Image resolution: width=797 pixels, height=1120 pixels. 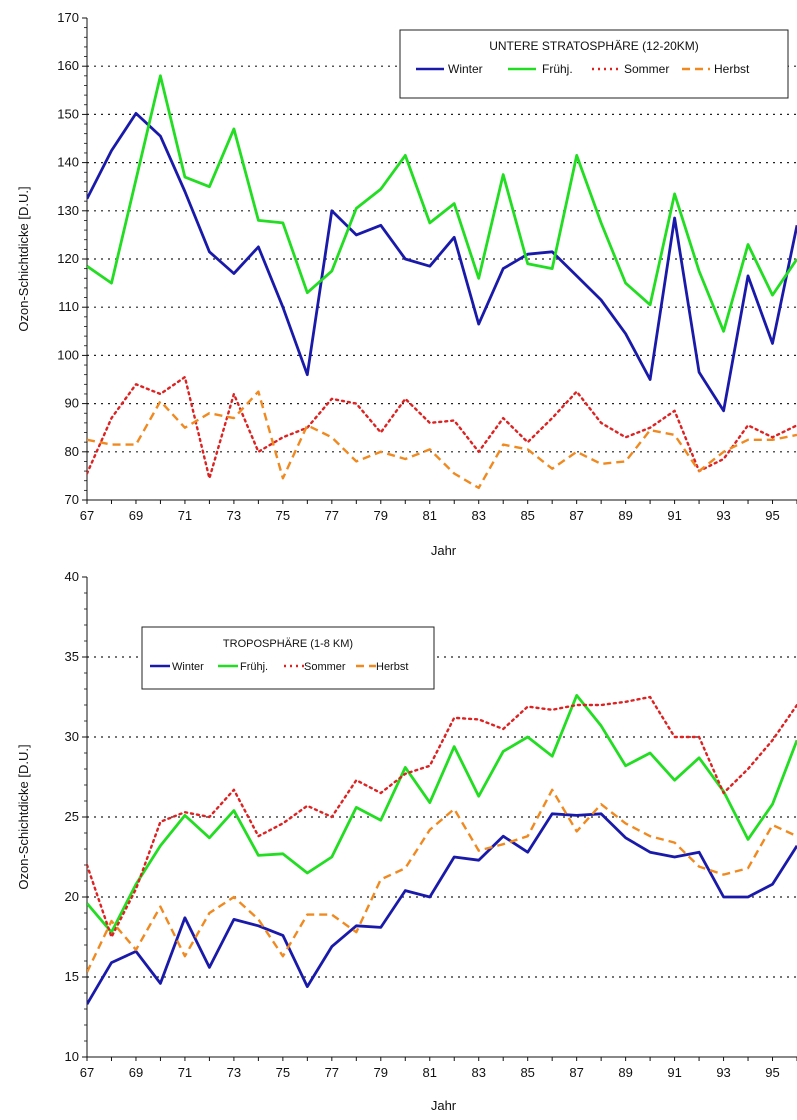 What do you see at coordinates (288, 644) in the screenshot?
I see `legend-title: TROPOSPHÄRE (1-8 KM)` at bounding box center [288, 644].